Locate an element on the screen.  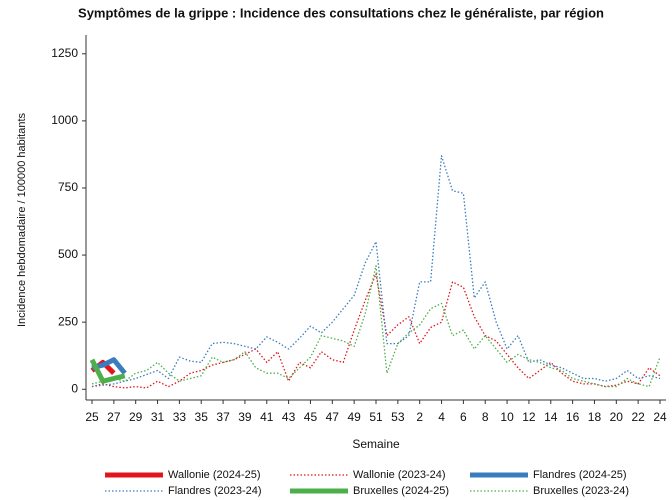
x-tick-label: 6 is located at coordinates (463, 417).